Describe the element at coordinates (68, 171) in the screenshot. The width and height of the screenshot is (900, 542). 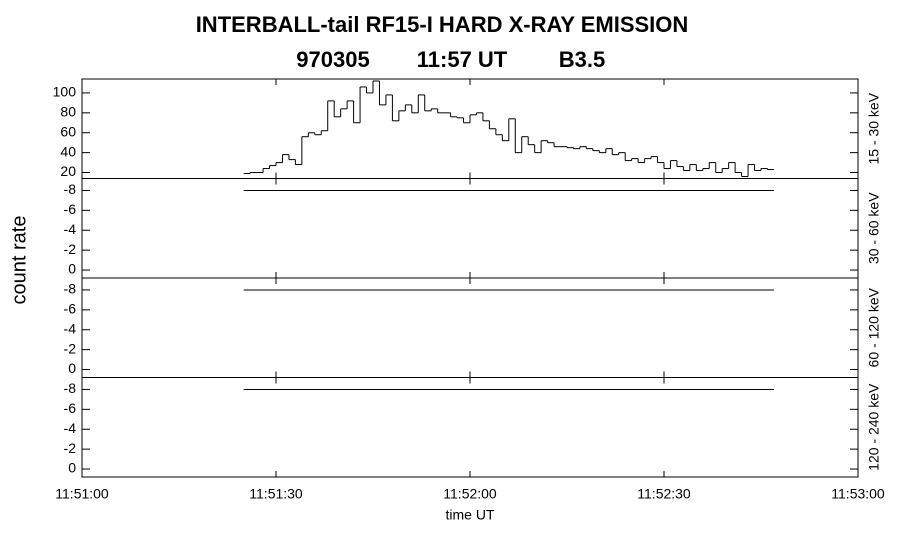
I see `y-tick-label: 20` at that location.